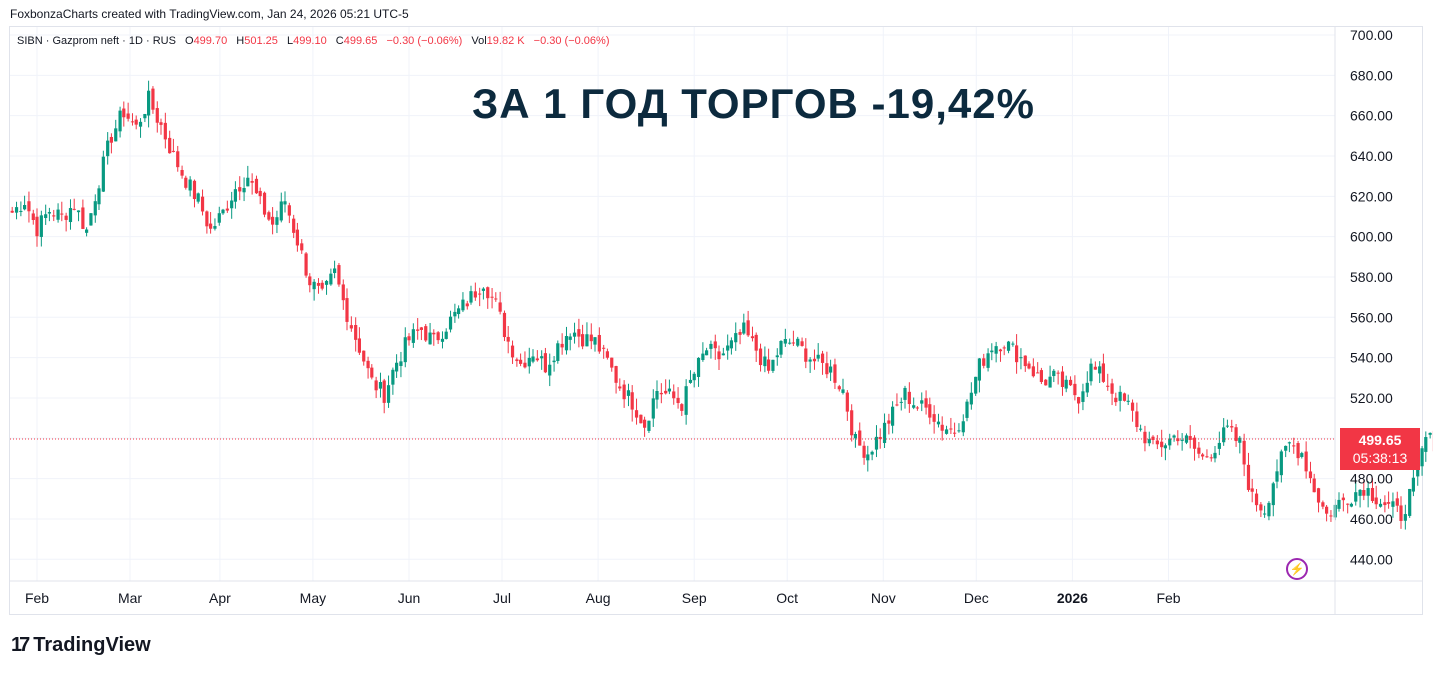  I want to click on legend-close-label: C, so click(339, 41).